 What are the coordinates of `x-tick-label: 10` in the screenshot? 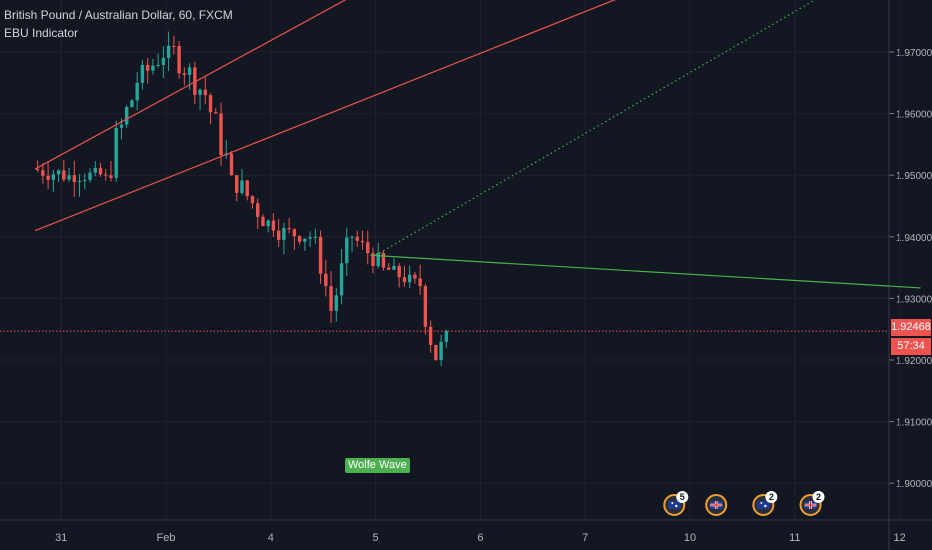 It's located at (690, 538).